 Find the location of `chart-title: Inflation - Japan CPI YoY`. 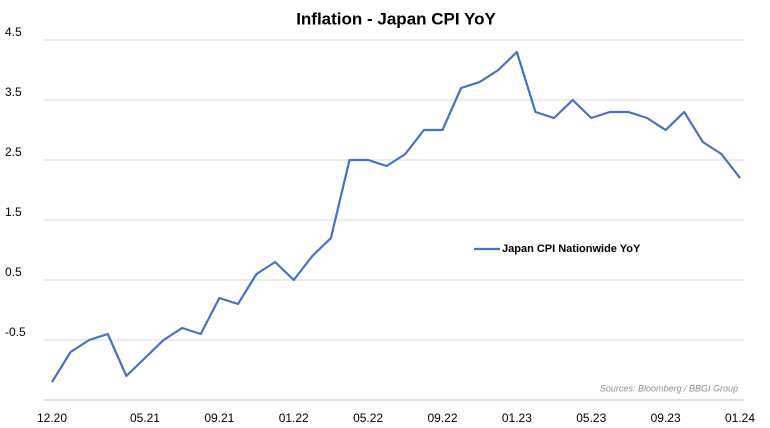

chart-title: Inflation - Japan CPI YoY is located at coordinates (396, 18).